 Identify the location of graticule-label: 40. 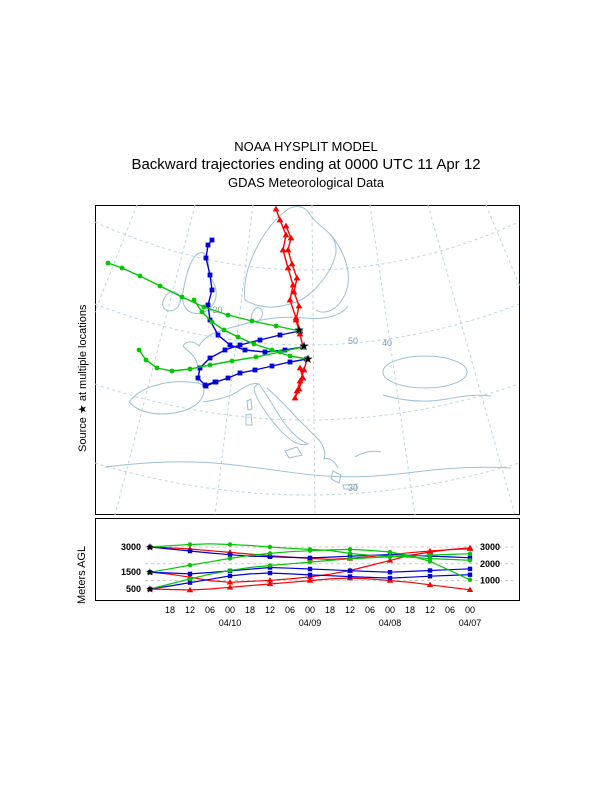
(387, 343).